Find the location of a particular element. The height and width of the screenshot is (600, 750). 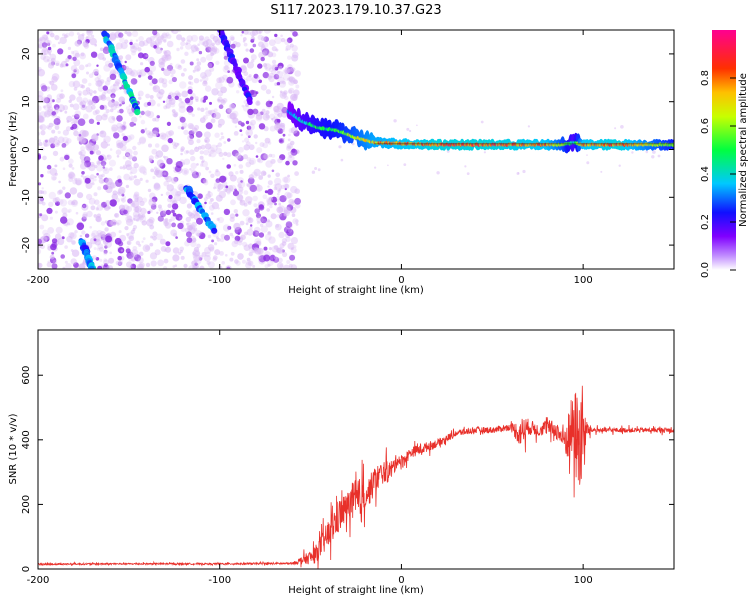

streak-mark is located at coordinates (214, 230).